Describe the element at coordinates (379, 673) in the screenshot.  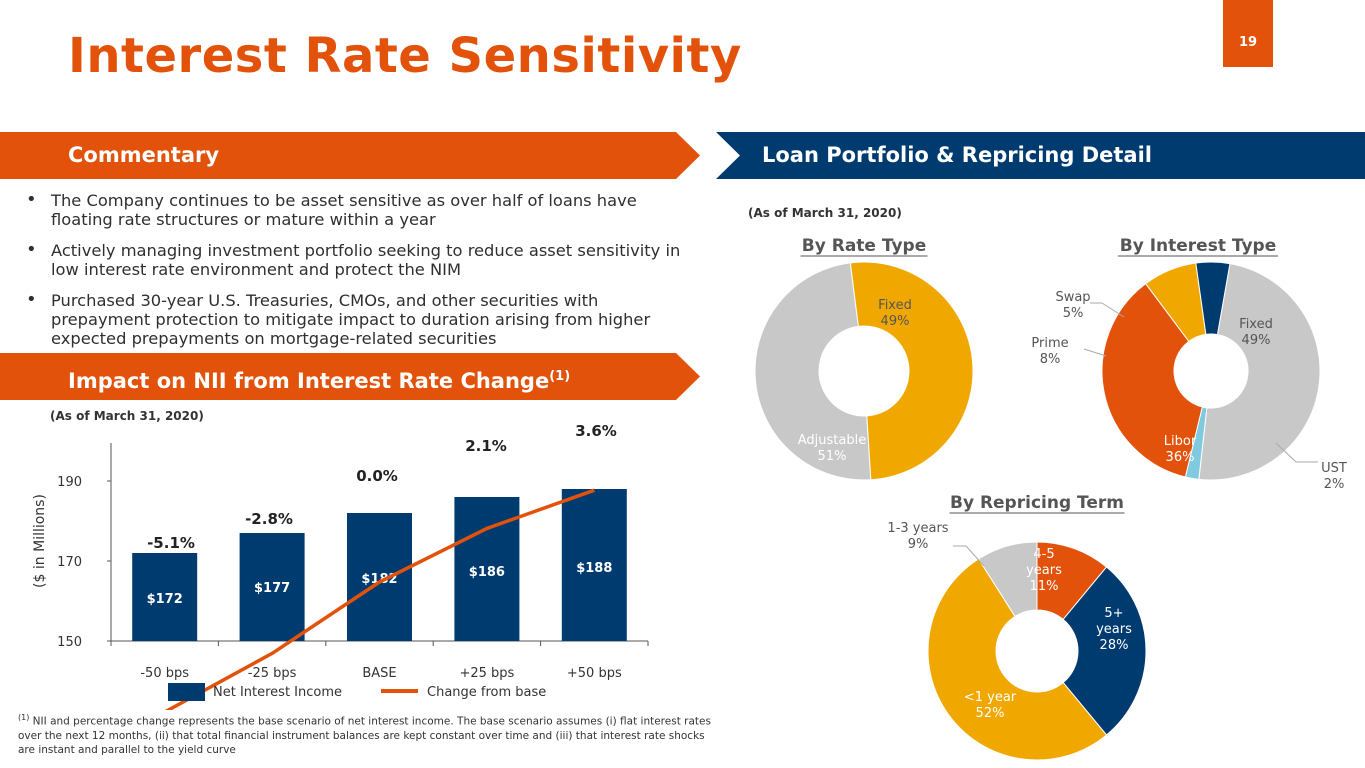
I see `x-tick-label: BASE` at that location.